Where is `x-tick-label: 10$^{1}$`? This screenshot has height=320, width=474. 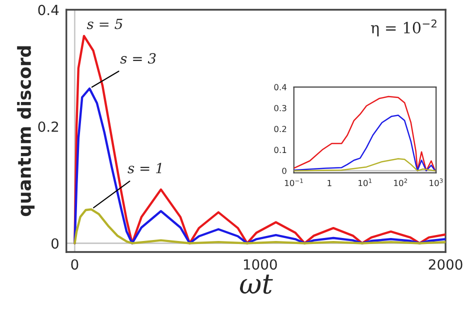 x-tick-label: 10$^{1}$ is located at coordinates (365, 182).